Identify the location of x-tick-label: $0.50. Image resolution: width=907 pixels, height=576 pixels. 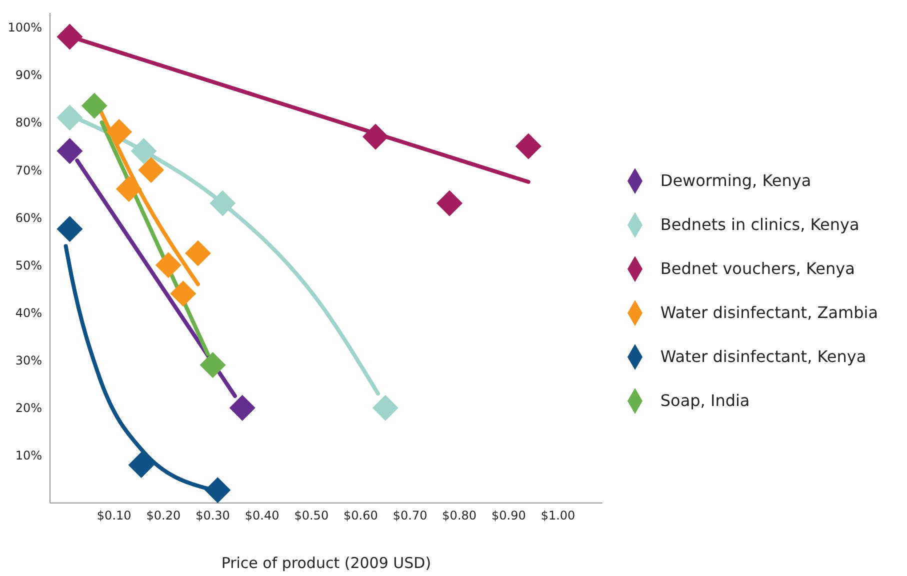
(311, 515).